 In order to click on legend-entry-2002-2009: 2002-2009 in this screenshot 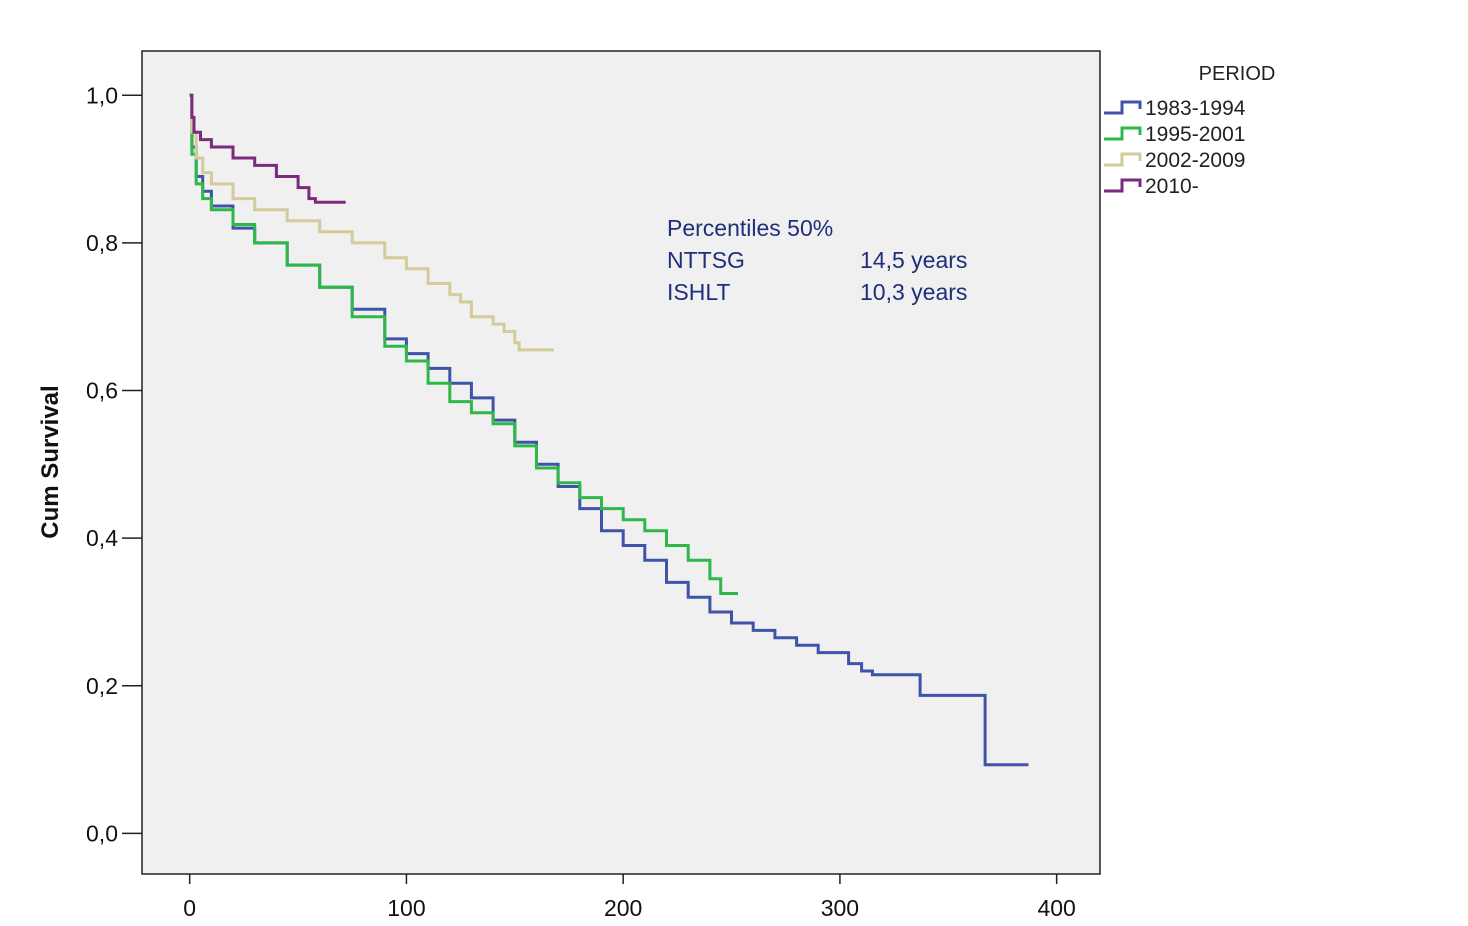, I will do `click(1195, 160)`.